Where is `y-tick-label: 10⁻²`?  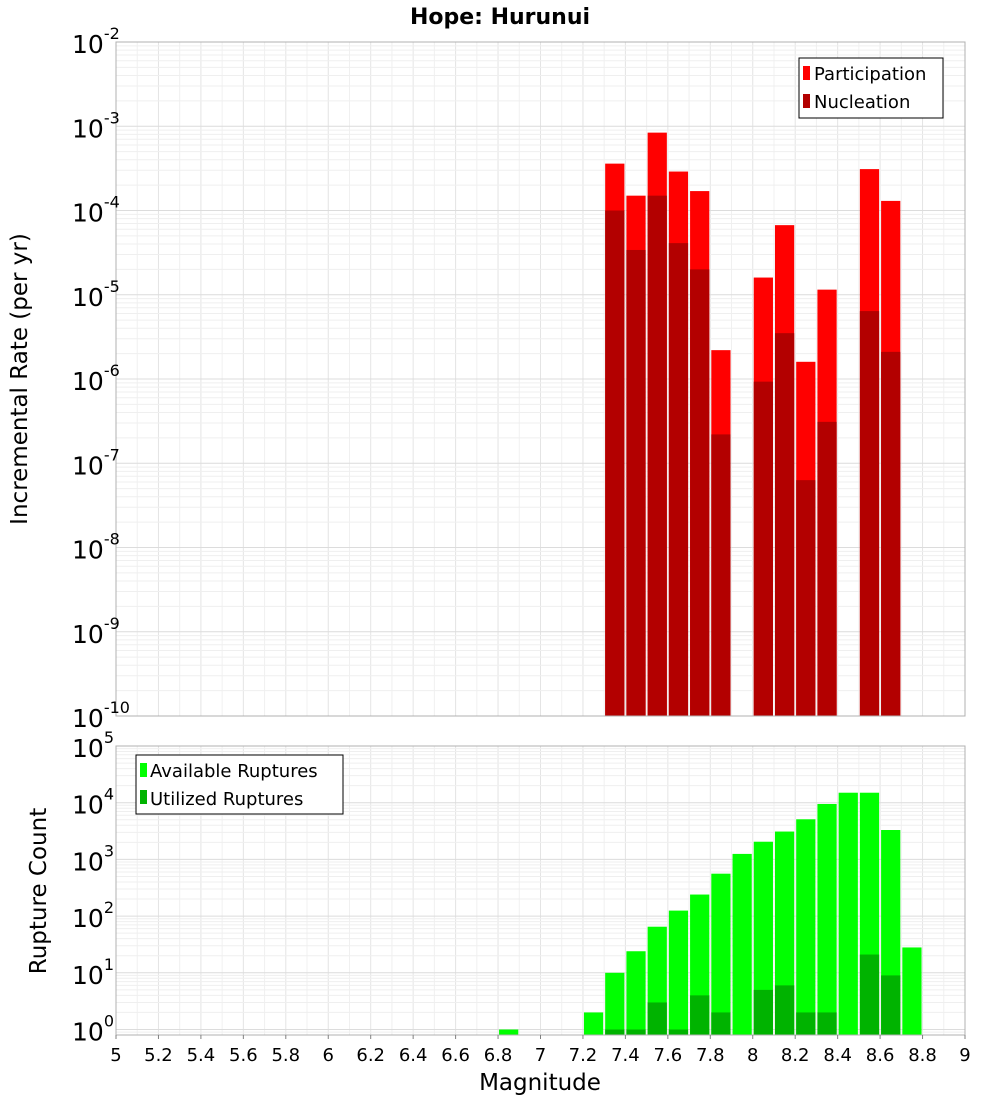
y-tick-label: 10⁻² is located at coordinates (96, 41).